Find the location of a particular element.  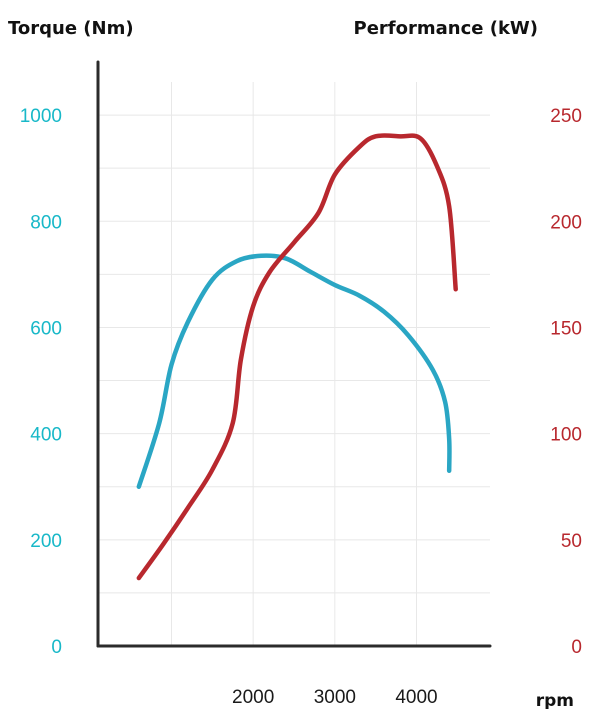

left-tick-label: 200 is located at coordinates (46, 541).